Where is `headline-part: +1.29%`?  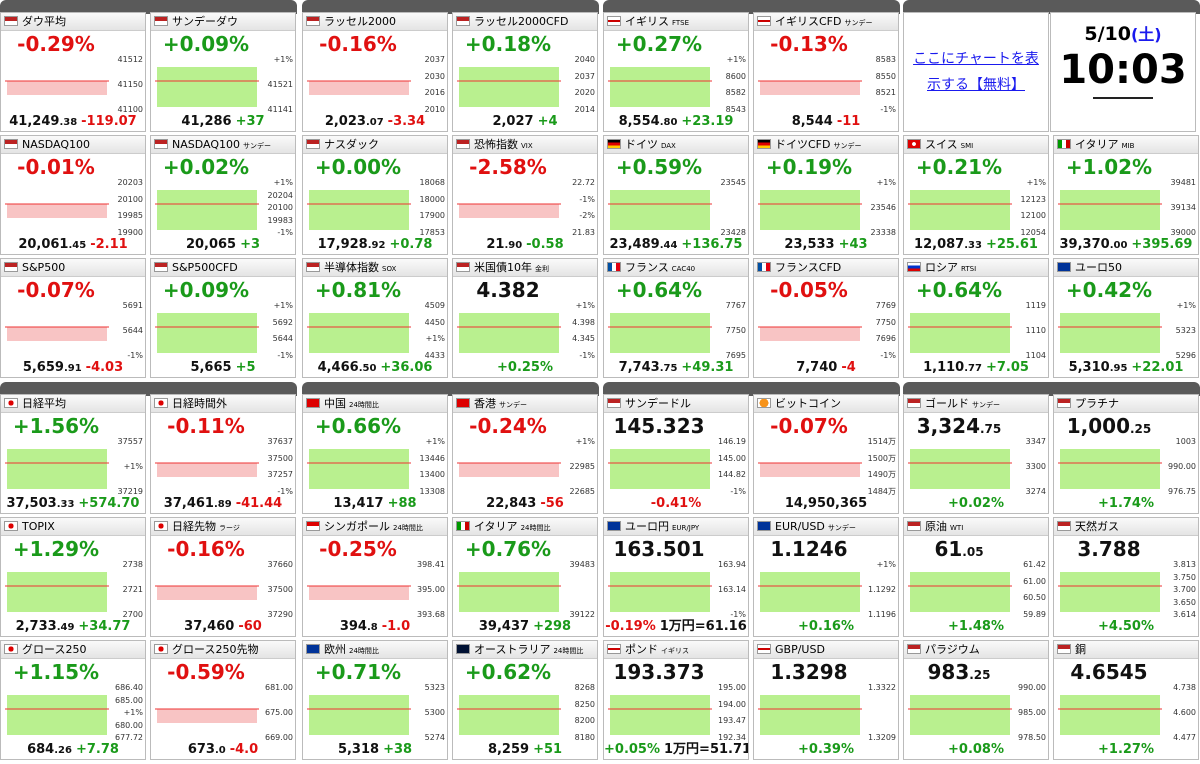 headline-part: +1.29% is located at coordinates (56, 549).